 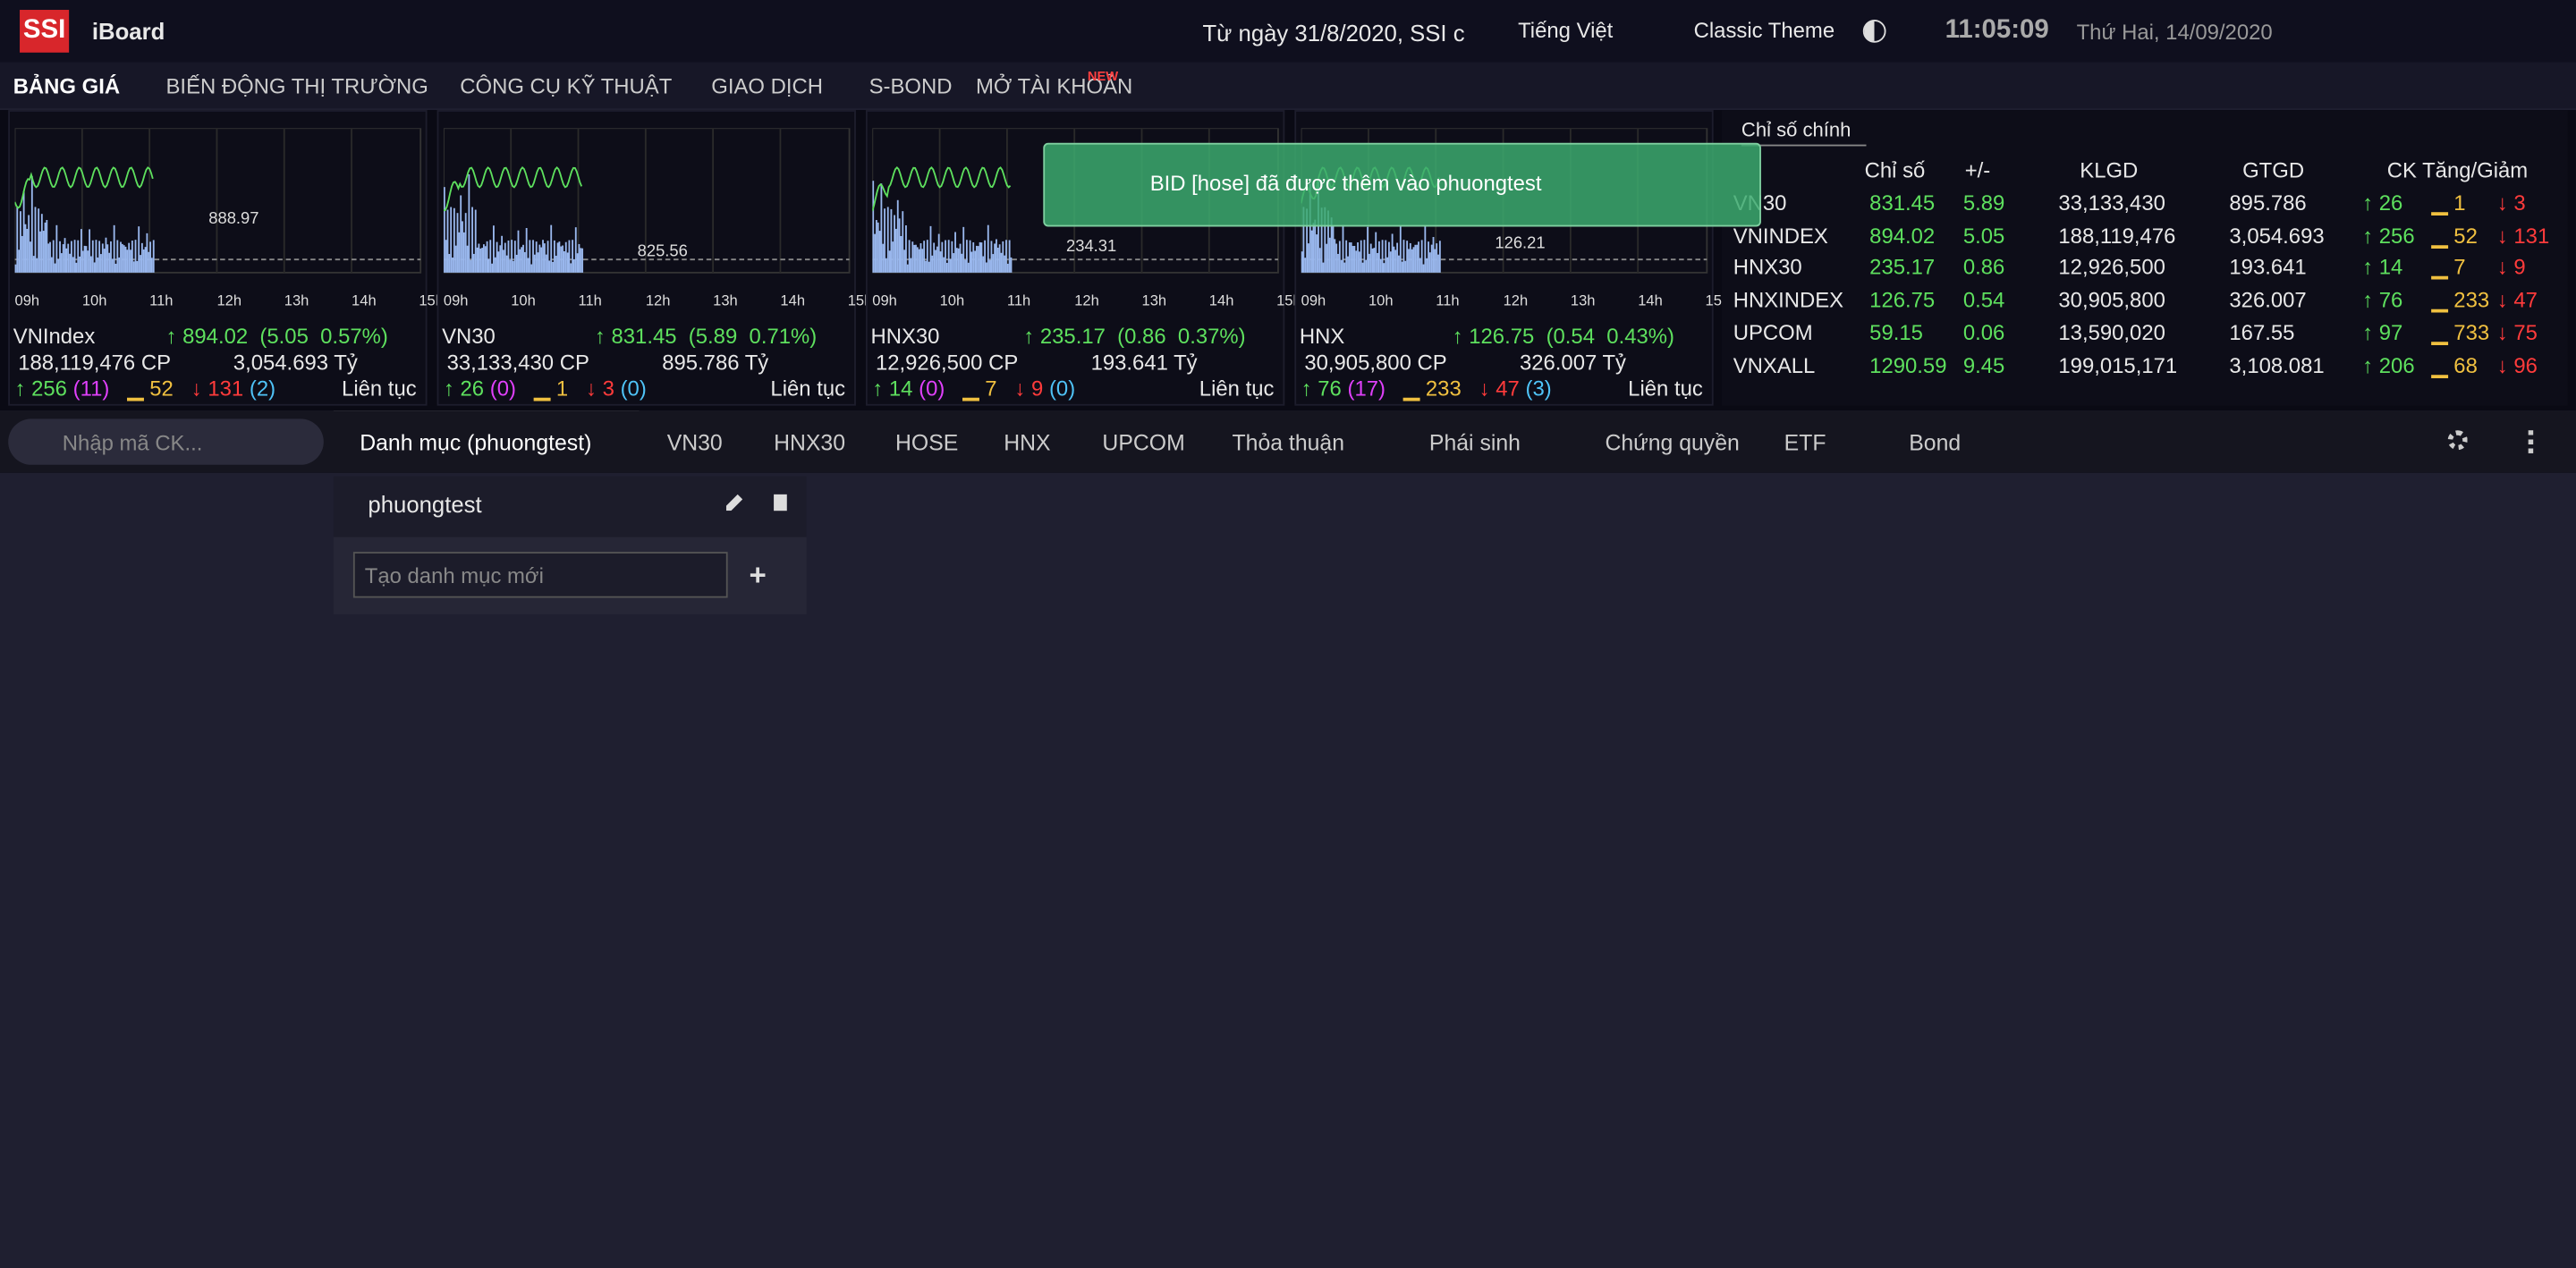 I want to click on hour-label: 10h, so click(x=523, y=300).